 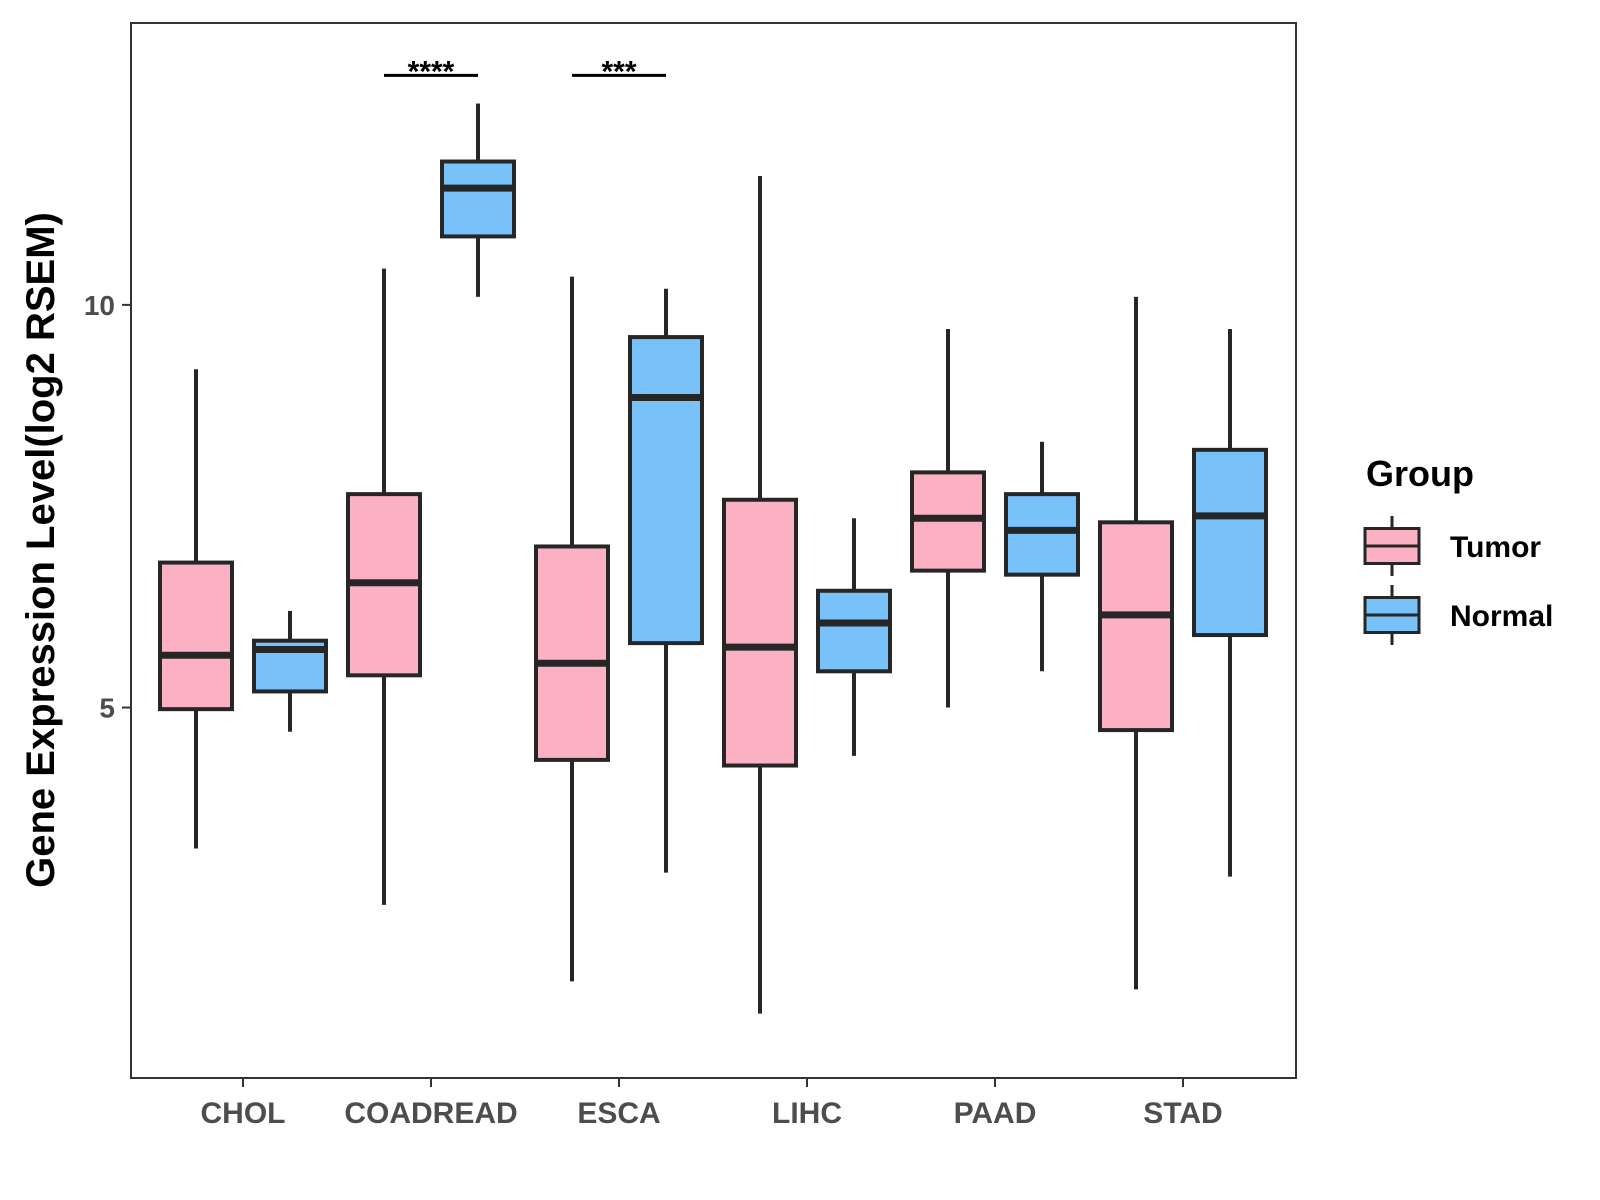 What do you see at coordinates (243, 1113) in the screenshot?
I see `x-tick-label: CHOL` at bounding box center [243, 1113].